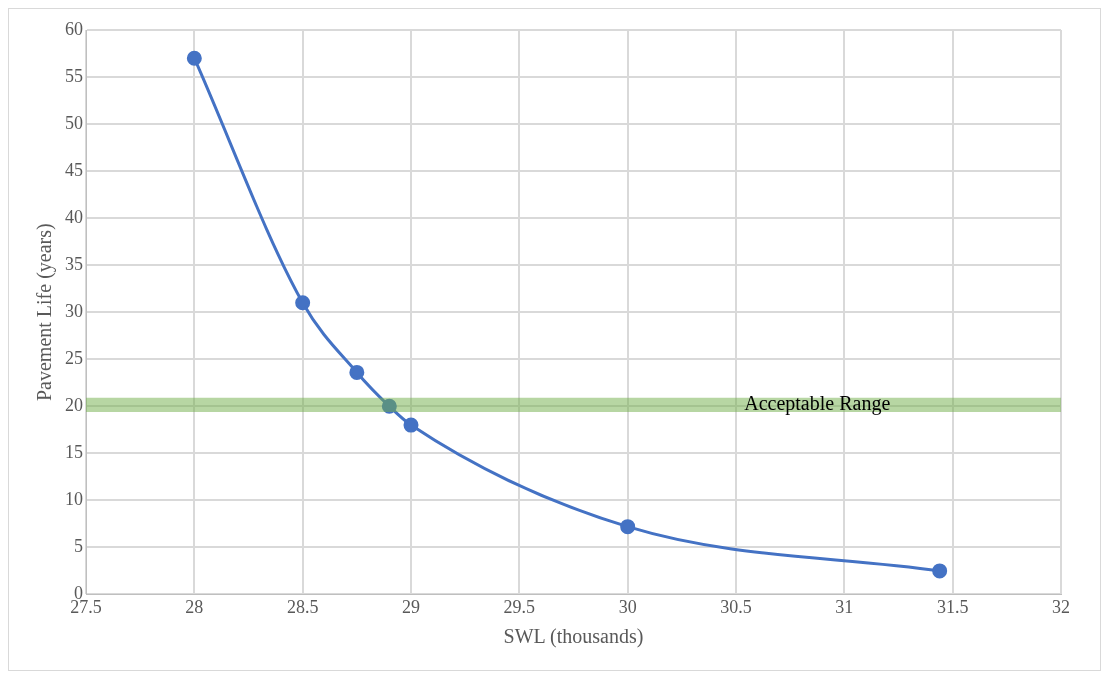 This screenshot has width=1111, height=679. I want to click on x-tick-label: 31.5, so click(952, 606).